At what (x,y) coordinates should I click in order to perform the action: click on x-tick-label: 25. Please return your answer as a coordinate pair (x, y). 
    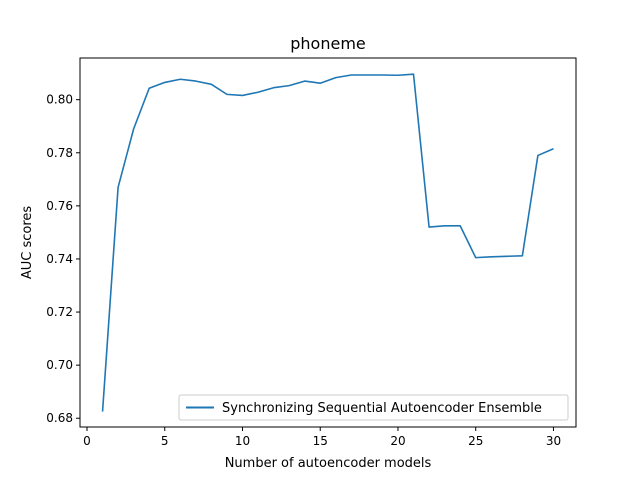
    Looking at the image, I should click on (475, 441).